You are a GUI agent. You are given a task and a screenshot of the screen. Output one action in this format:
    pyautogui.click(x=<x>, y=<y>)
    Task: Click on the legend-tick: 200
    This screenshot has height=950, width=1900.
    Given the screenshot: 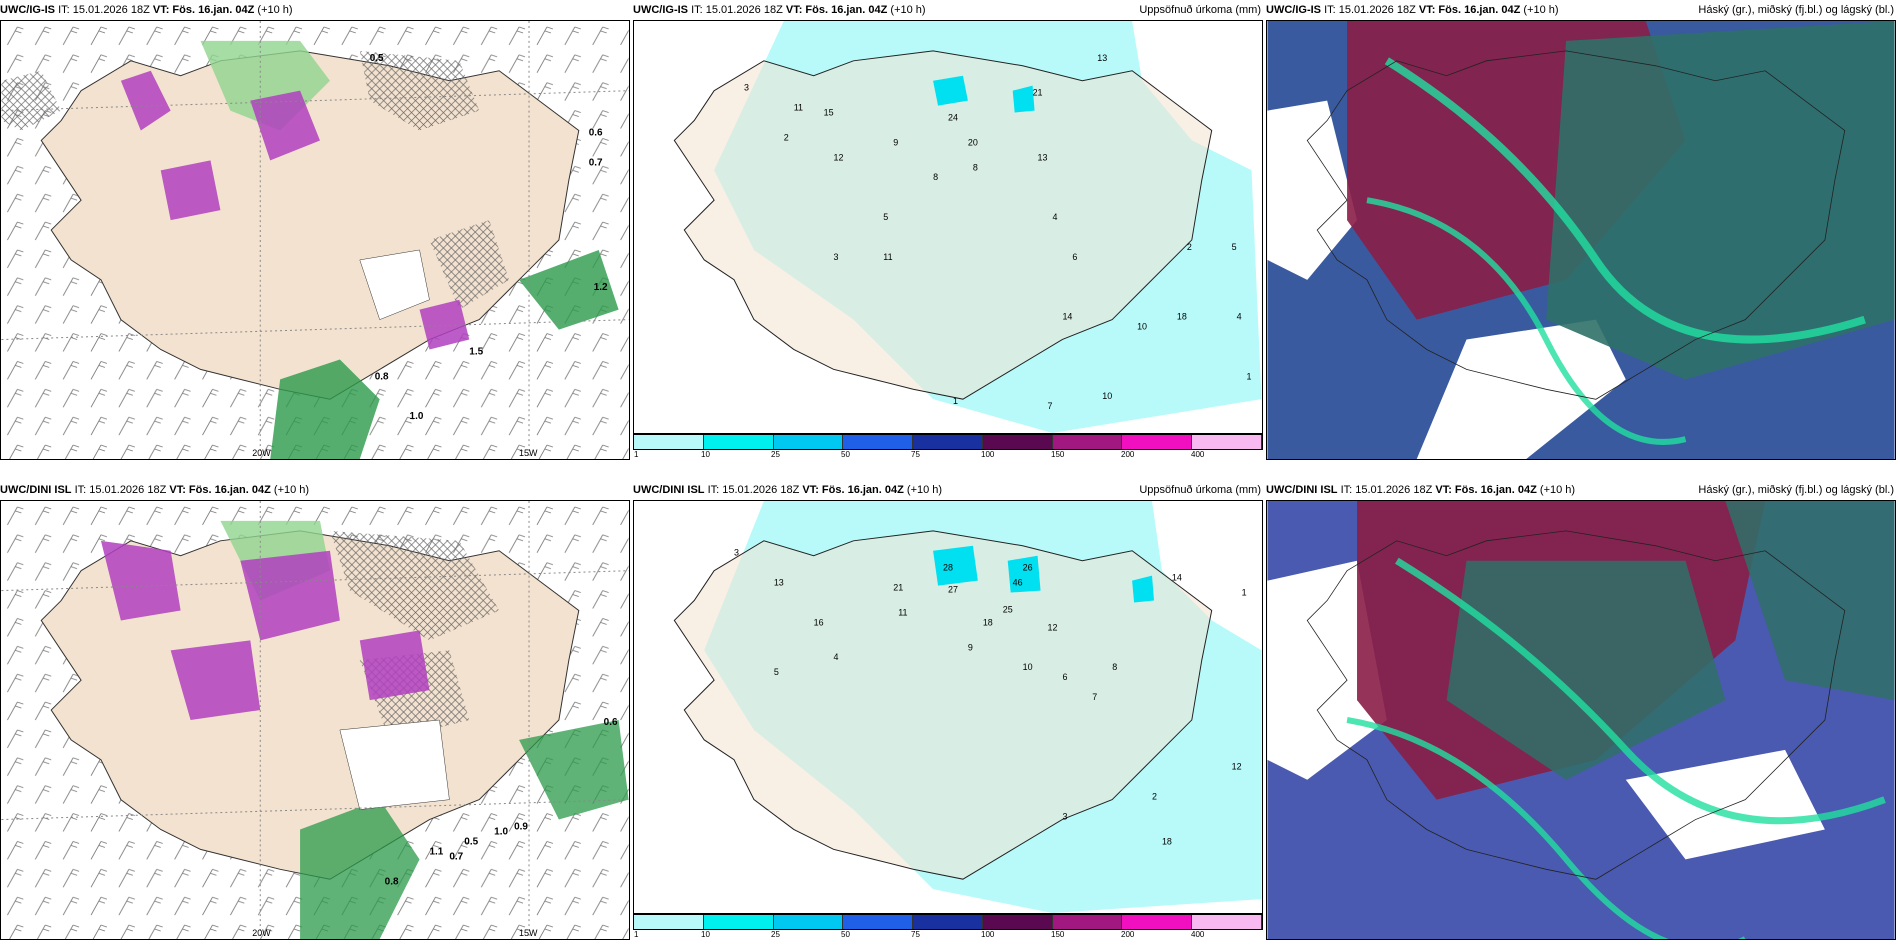 What is the action you would take?
    pyautogui.click(x=1128, y=454)
    